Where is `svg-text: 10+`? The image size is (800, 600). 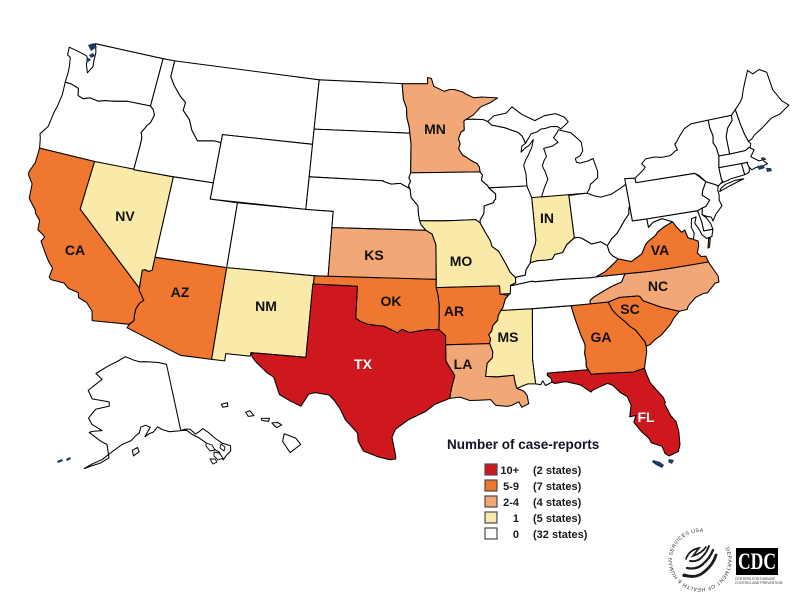 svg-text: 10+ is located at coordinates (509, 471).